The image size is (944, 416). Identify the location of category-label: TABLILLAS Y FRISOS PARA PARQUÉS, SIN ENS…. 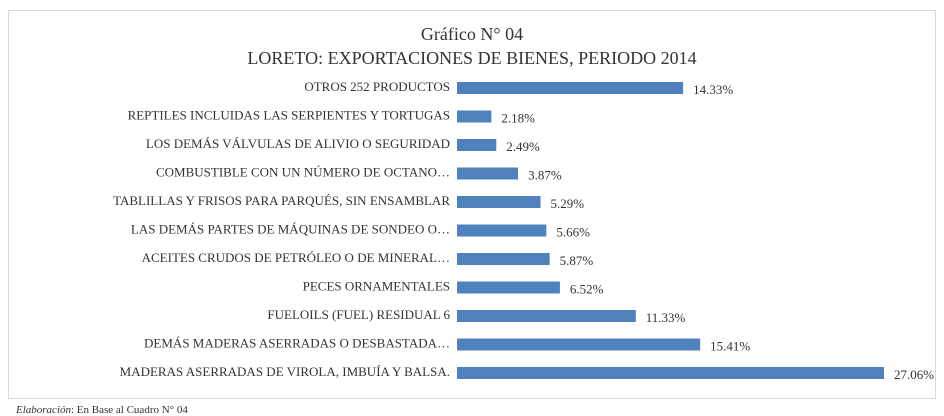
(281, 200).